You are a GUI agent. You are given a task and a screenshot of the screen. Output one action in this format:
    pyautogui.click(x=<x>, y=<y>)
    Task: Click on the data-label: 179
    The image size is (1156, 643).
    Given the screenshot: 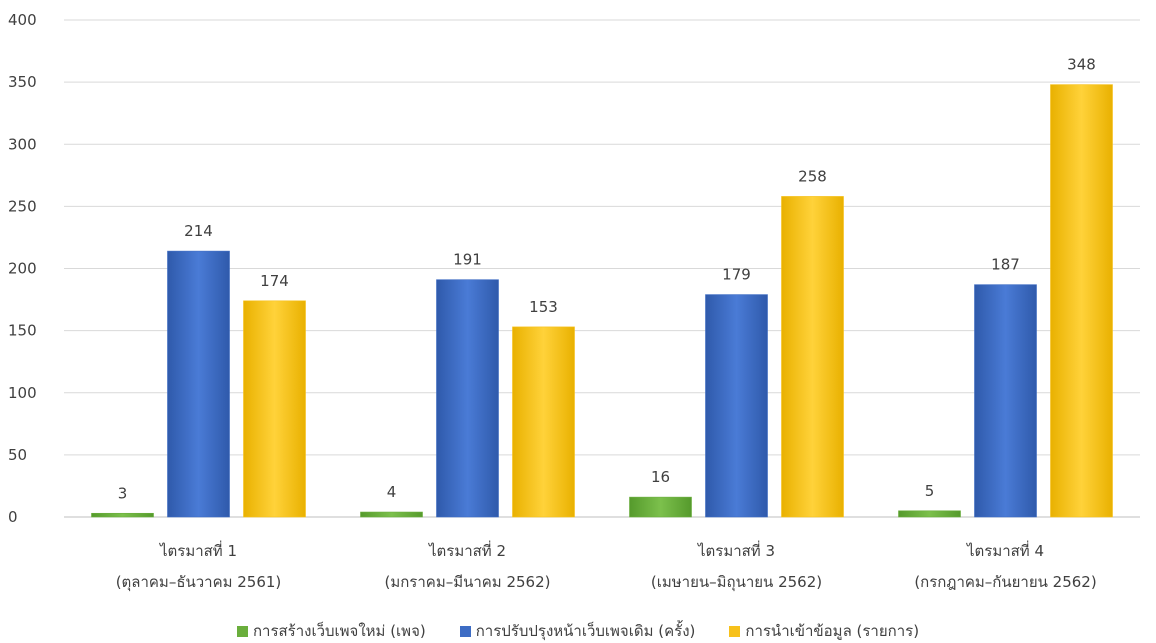 What is the action you would take?
    pyautogui.click(x=736, y=275)
    